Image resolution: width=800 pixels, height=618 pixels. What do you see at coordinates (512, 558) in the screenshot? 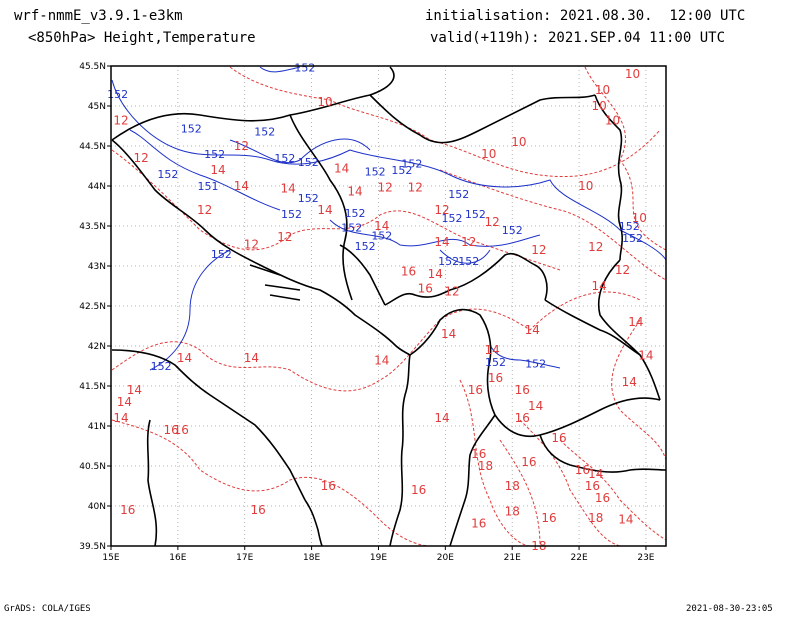
I see `lon-tick-label: 21E` at bounding box center [512, 558].